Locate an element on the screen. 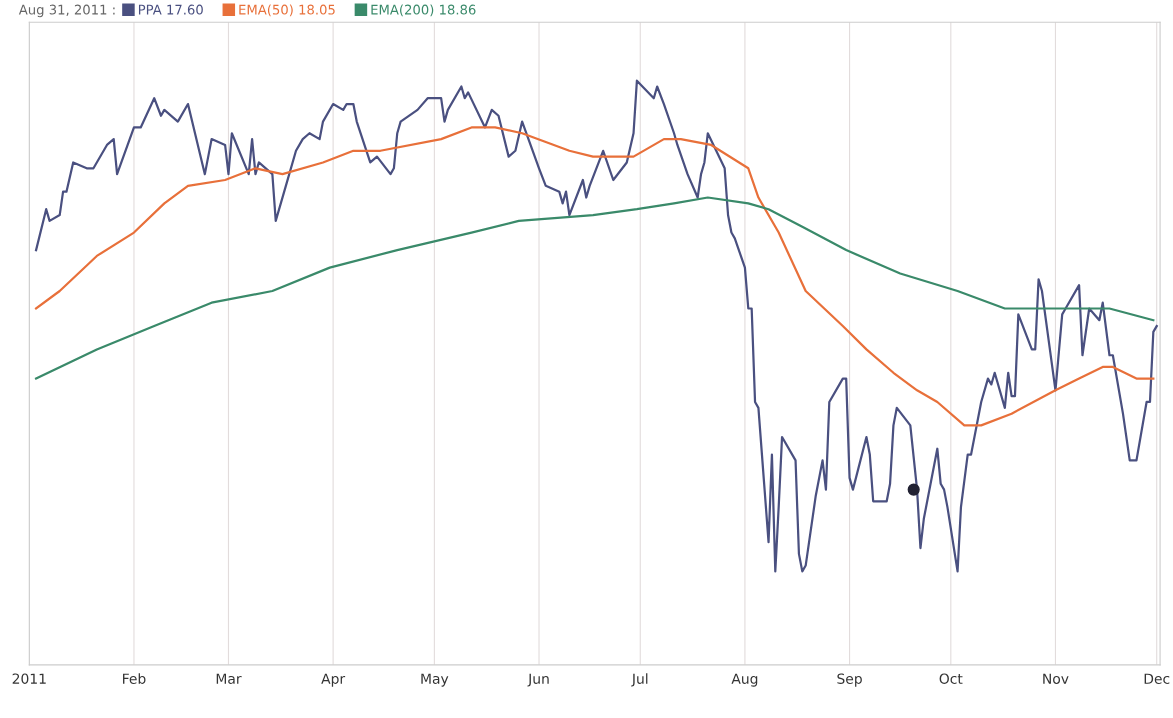 This screenshot has height=718, width=1173. legend-label: PPA 17.60 is located at coordinates (170, 9).